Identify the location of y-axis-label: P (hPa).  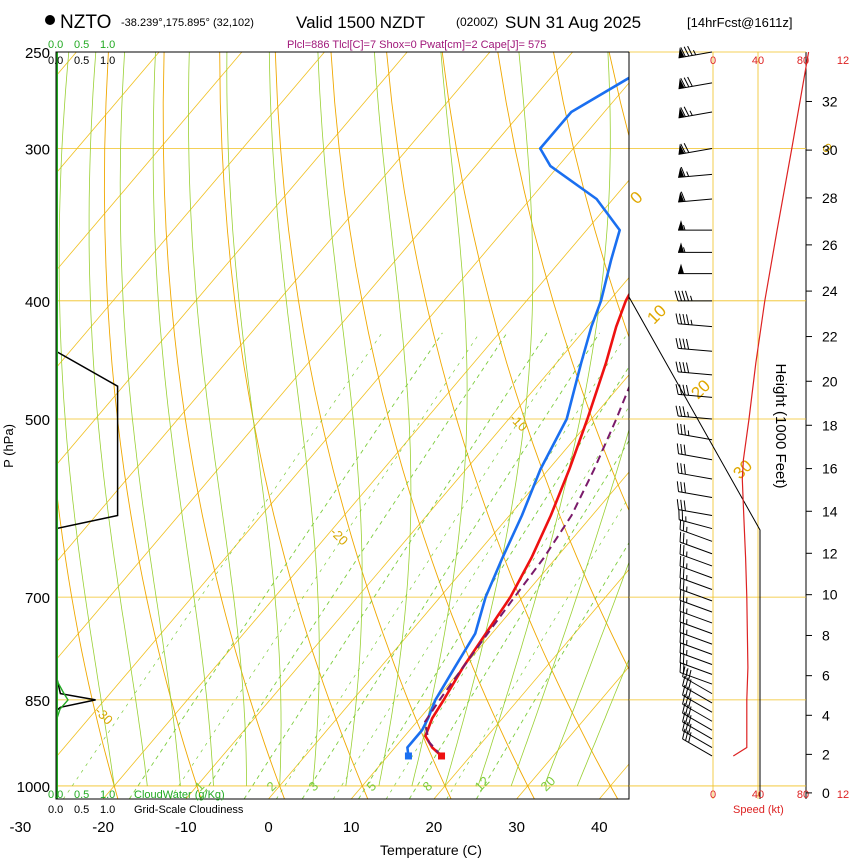
(8, 446).